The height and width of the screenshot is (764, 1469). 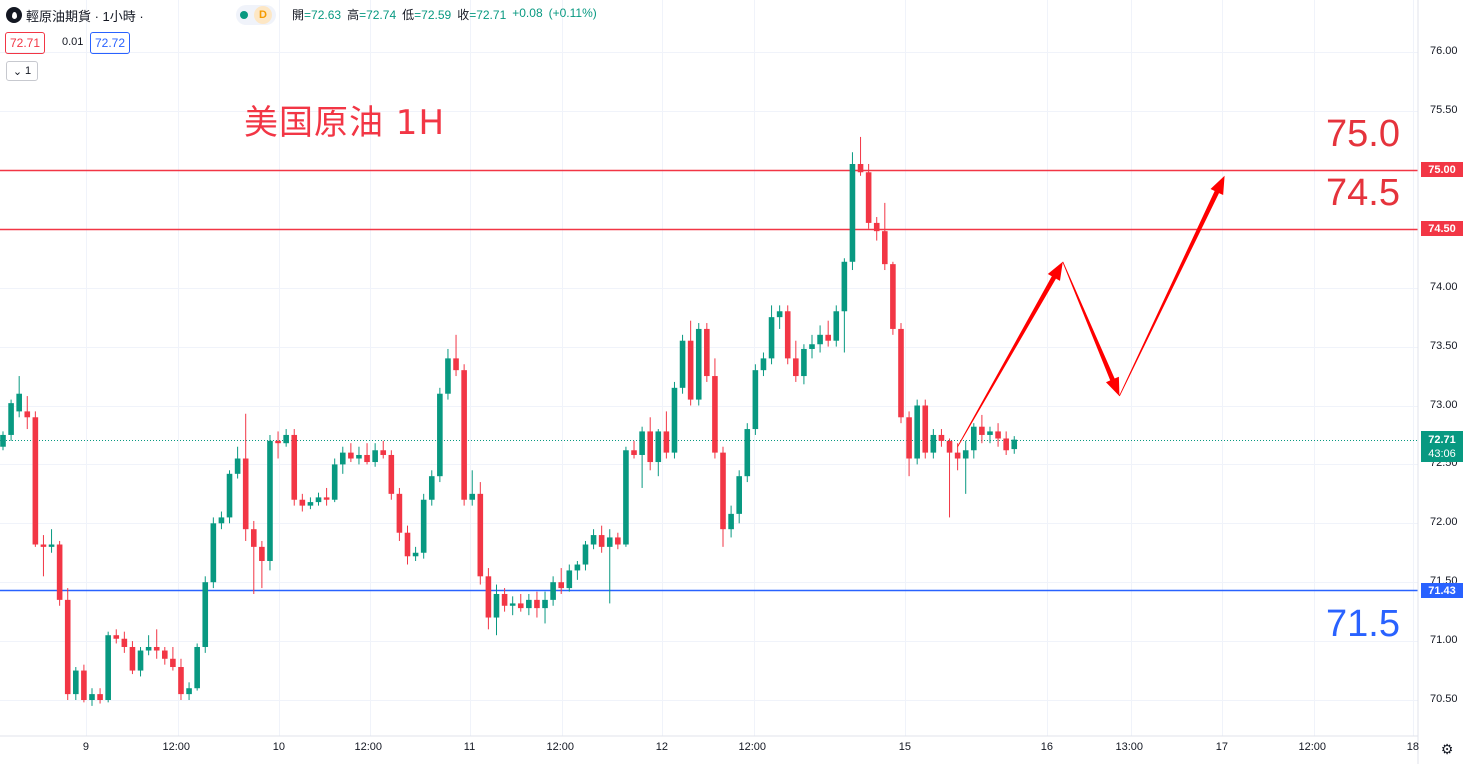 What do you see at coordinates (905, 747) in the screenshot?
I see `time-axis-tick: 15` at bounding box center [905, 747].